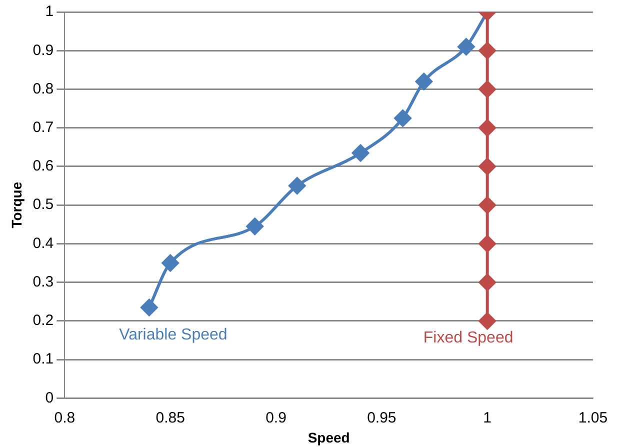 The width and height of the screenshot is (618, 447). What do you see at coordinates (43, 166) in the screenshot?
I see `y-tick-label: 0.6` at bounding box center [43, 166].